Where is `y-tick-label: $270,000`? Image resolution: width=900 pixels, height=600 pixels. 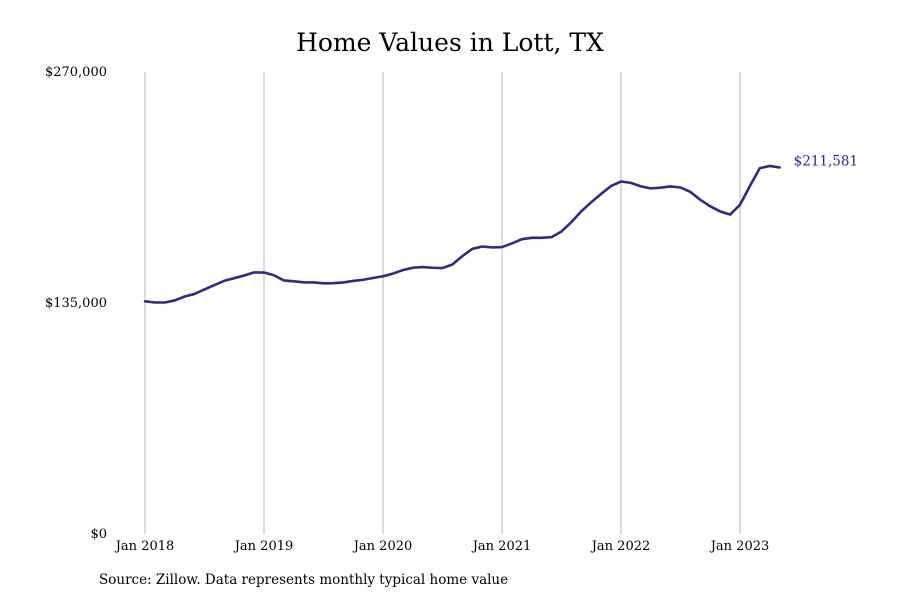 y-tick-label: $270,000 is located at coordinates (76, 72).